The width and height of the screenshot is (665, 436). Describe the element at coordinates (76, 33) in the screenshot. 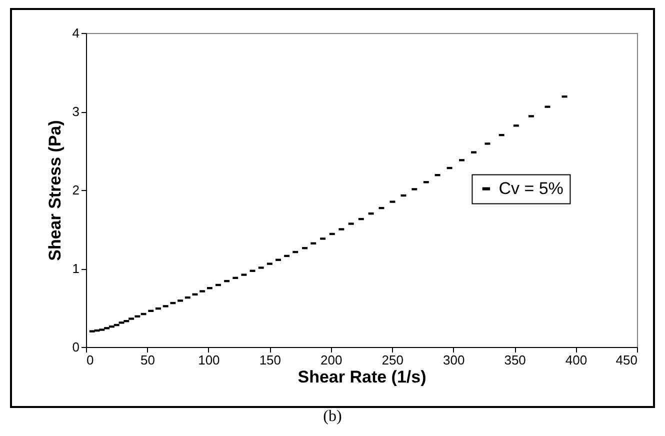

I see `y-tick-label: 4` at that location.